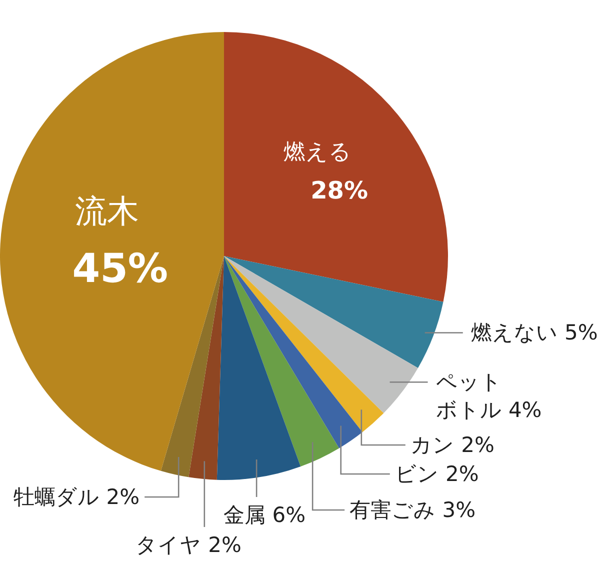 Image resolution: width=610 pixels, height=586 pixels. What do you see at coordinates (77, 497) in the screenshot?
I see `slice-label: 牡蠣ダル 2%` at bounding box center [77, 497].